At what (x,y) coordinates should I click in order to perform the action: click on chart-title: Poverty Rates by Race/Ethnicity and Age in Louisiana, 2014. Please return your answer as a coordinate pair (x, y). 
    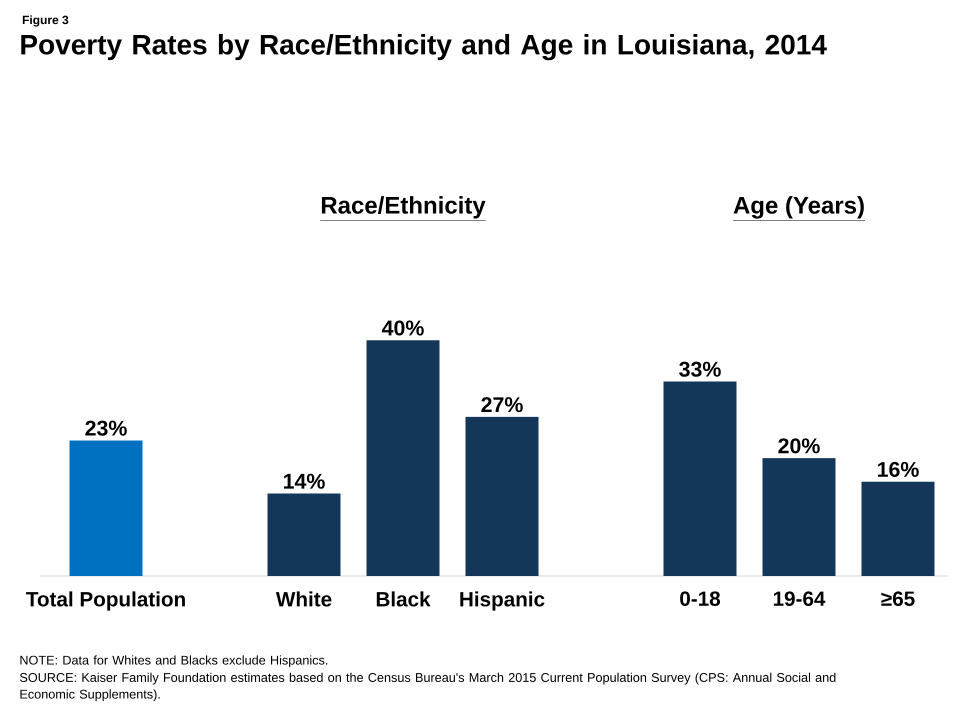
    Looking at the image, I should click on (424, 47).